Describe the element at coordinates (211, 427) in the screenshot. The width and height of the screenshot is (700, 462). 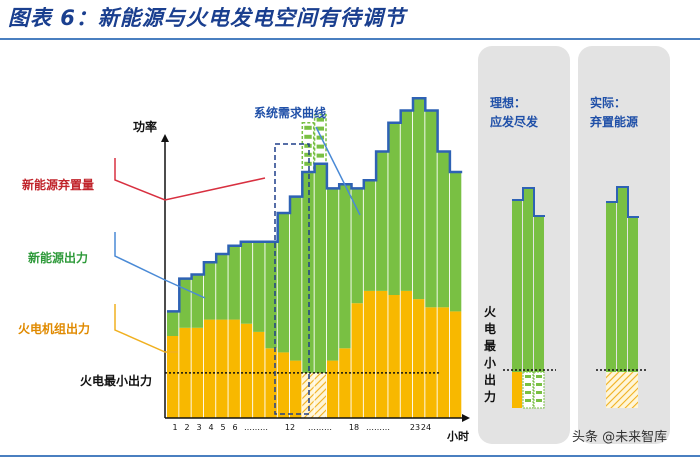
I see `x-tick-label: 4` at that location.